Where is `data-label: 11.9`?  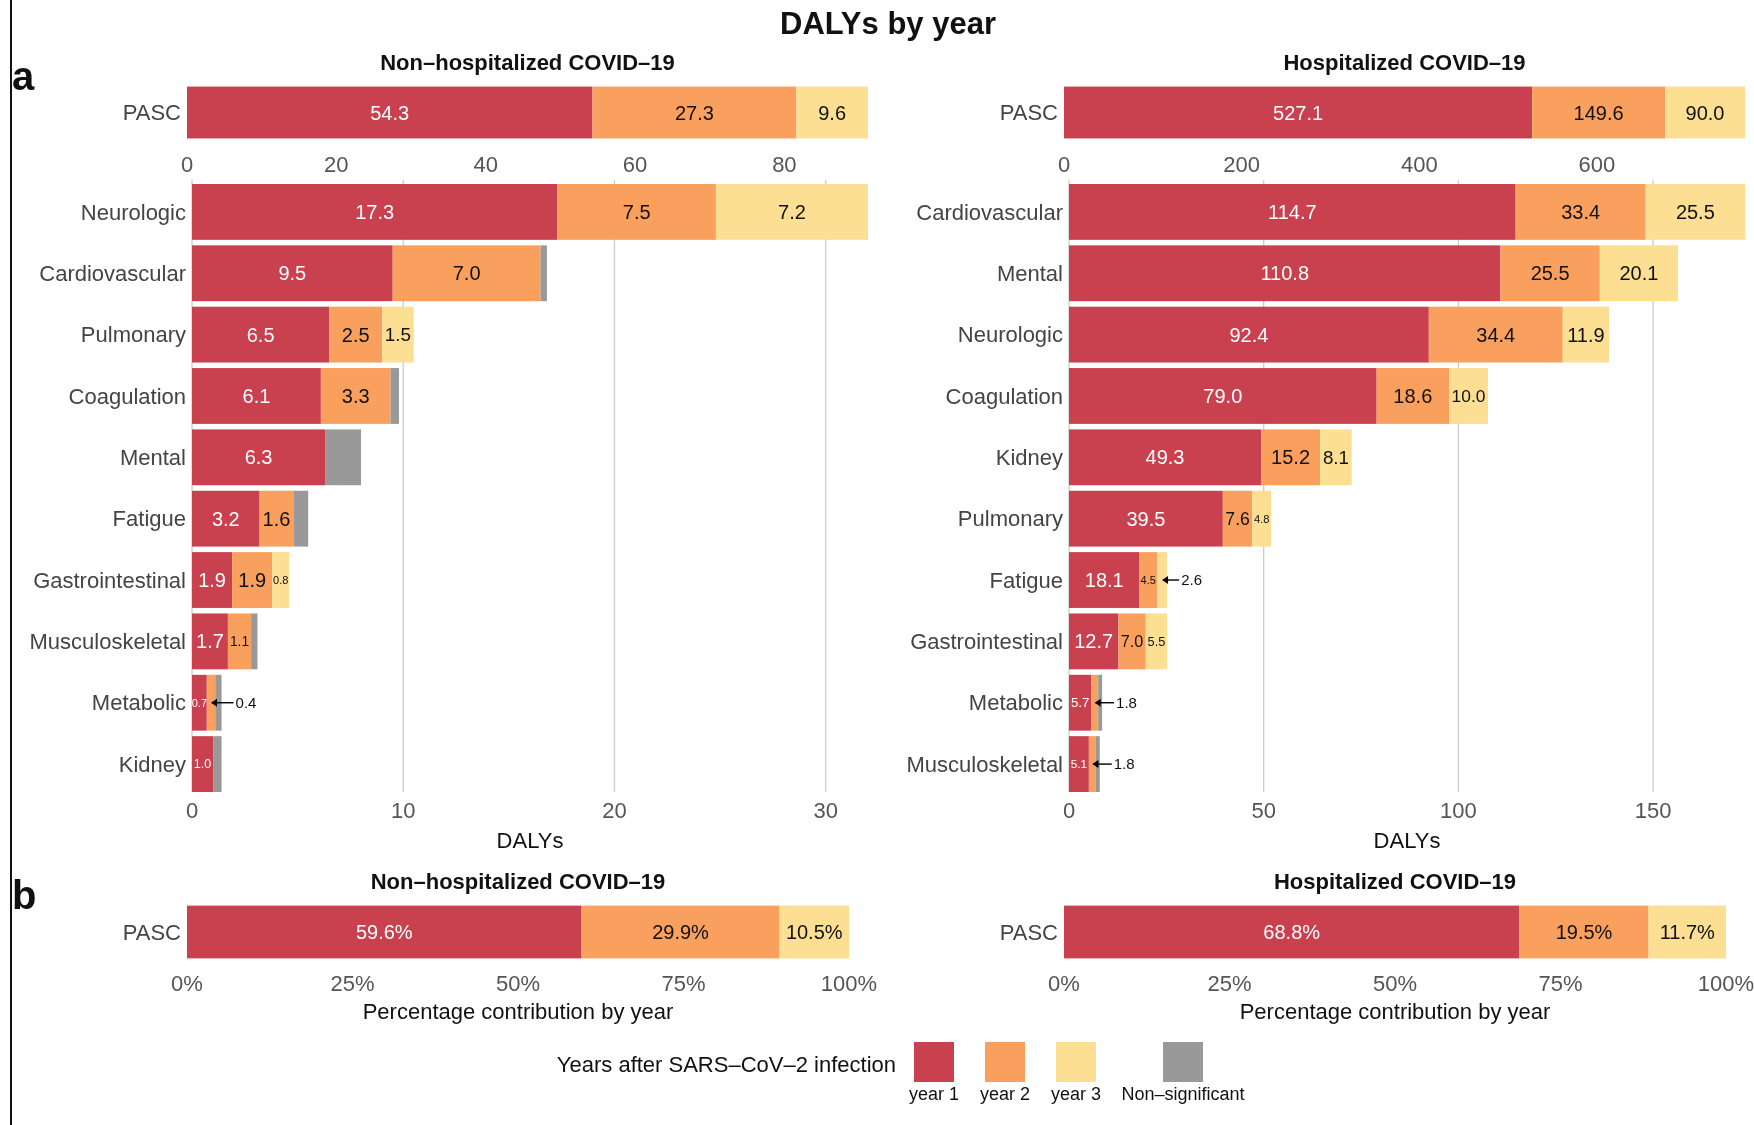
data-label: 11.9 is located at coordinates (1586, 334).